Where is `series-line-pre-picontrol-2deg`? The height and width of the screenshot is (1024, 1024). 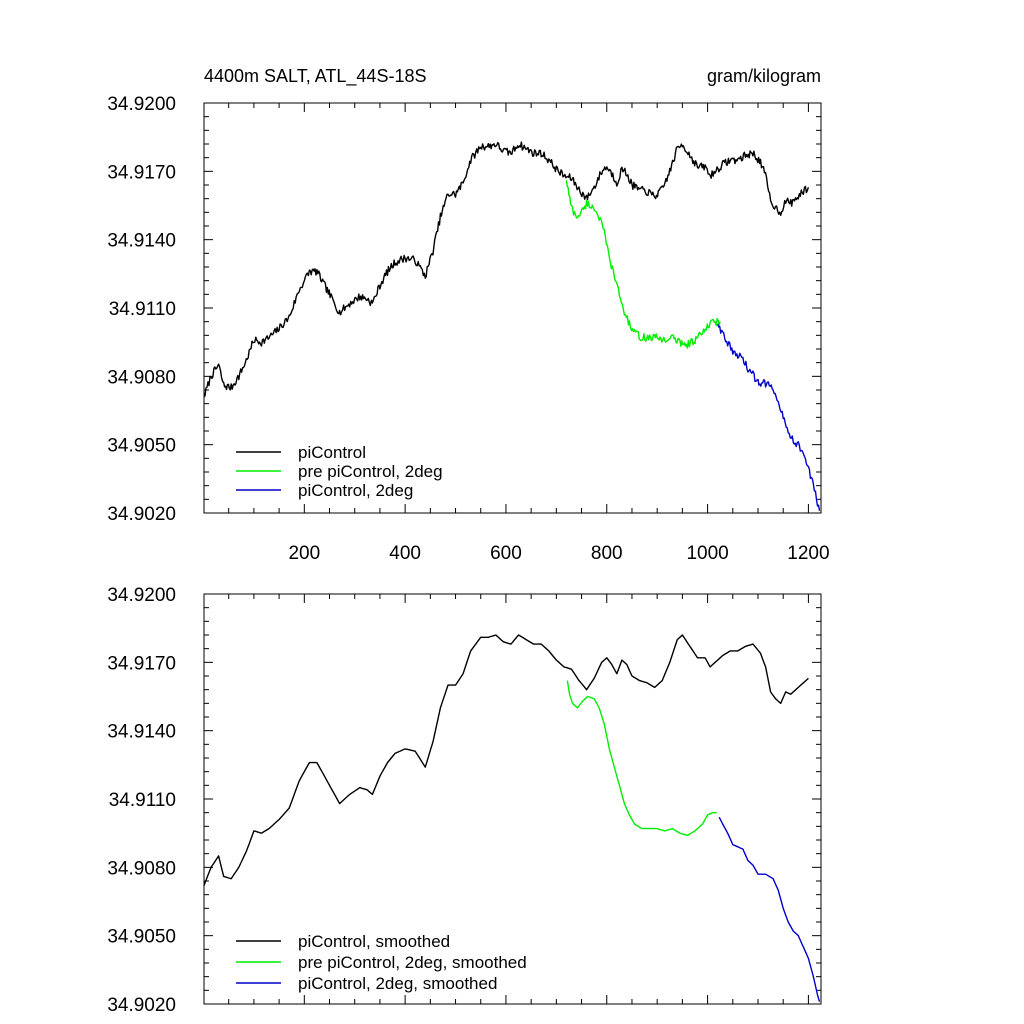
series-line-pre-picontrol-2deg is located at coordinates (643, 264).